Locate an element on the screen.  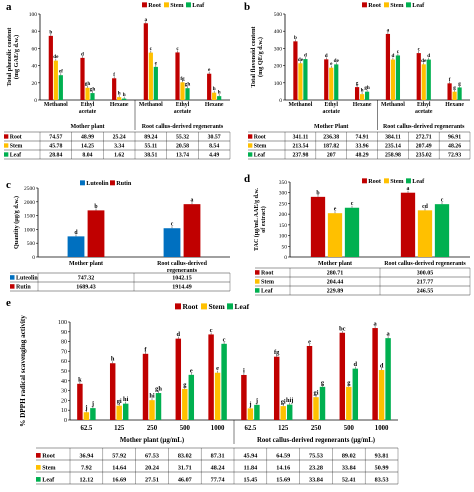
y-tick-label: 500 is located at coordinates (278, 15).